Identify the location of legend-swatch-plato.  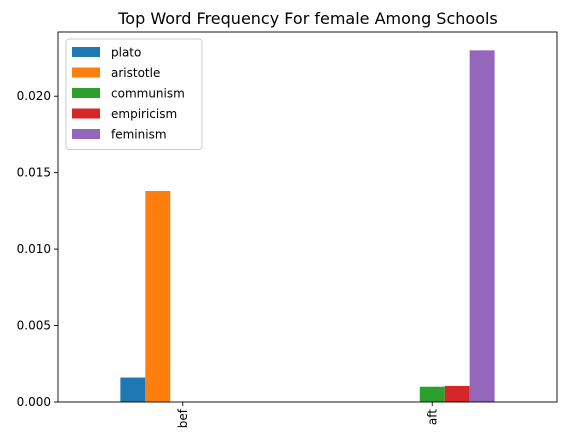
(86, 52).